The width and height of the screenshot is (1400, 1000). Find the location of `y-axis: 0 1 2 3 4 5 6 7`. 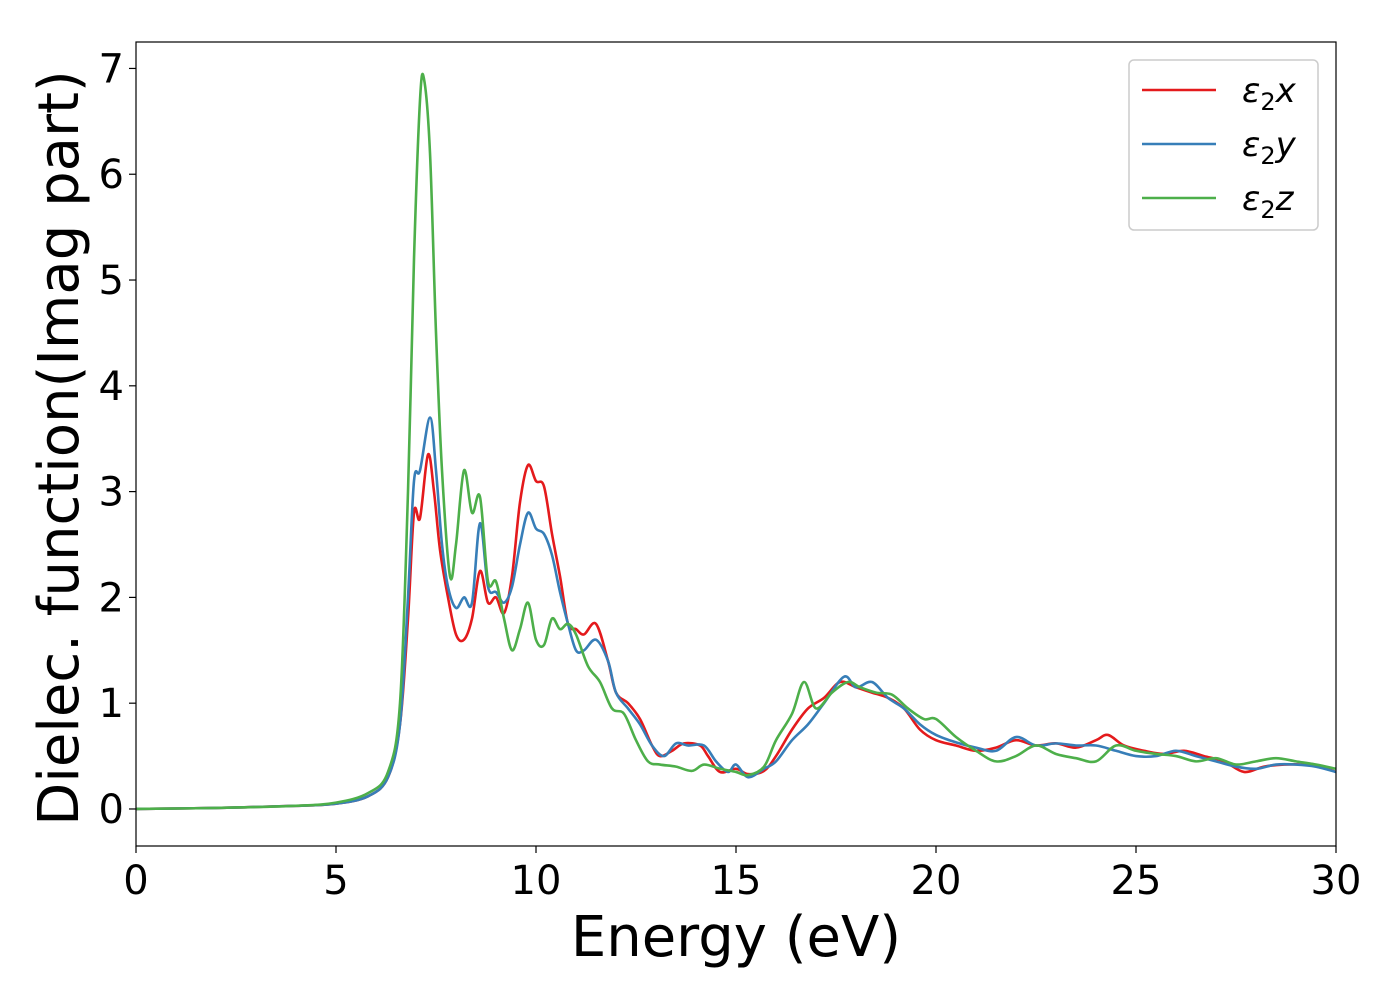

y-axis: 0 1 2 3 4 5 6 7 is located at coordinates (117, 439).